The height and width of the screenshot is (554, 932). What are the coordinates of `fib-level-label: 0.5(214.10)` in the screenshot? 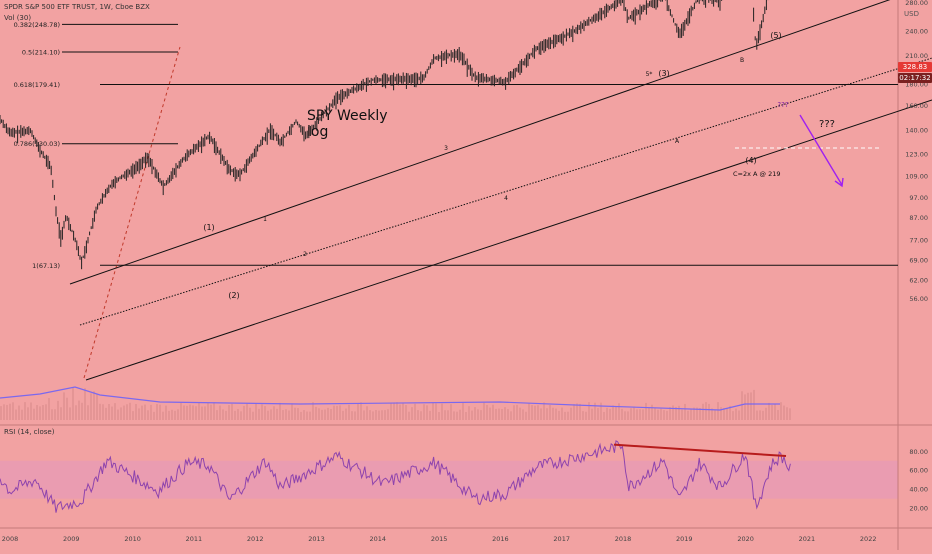 It's located at (41, 52).